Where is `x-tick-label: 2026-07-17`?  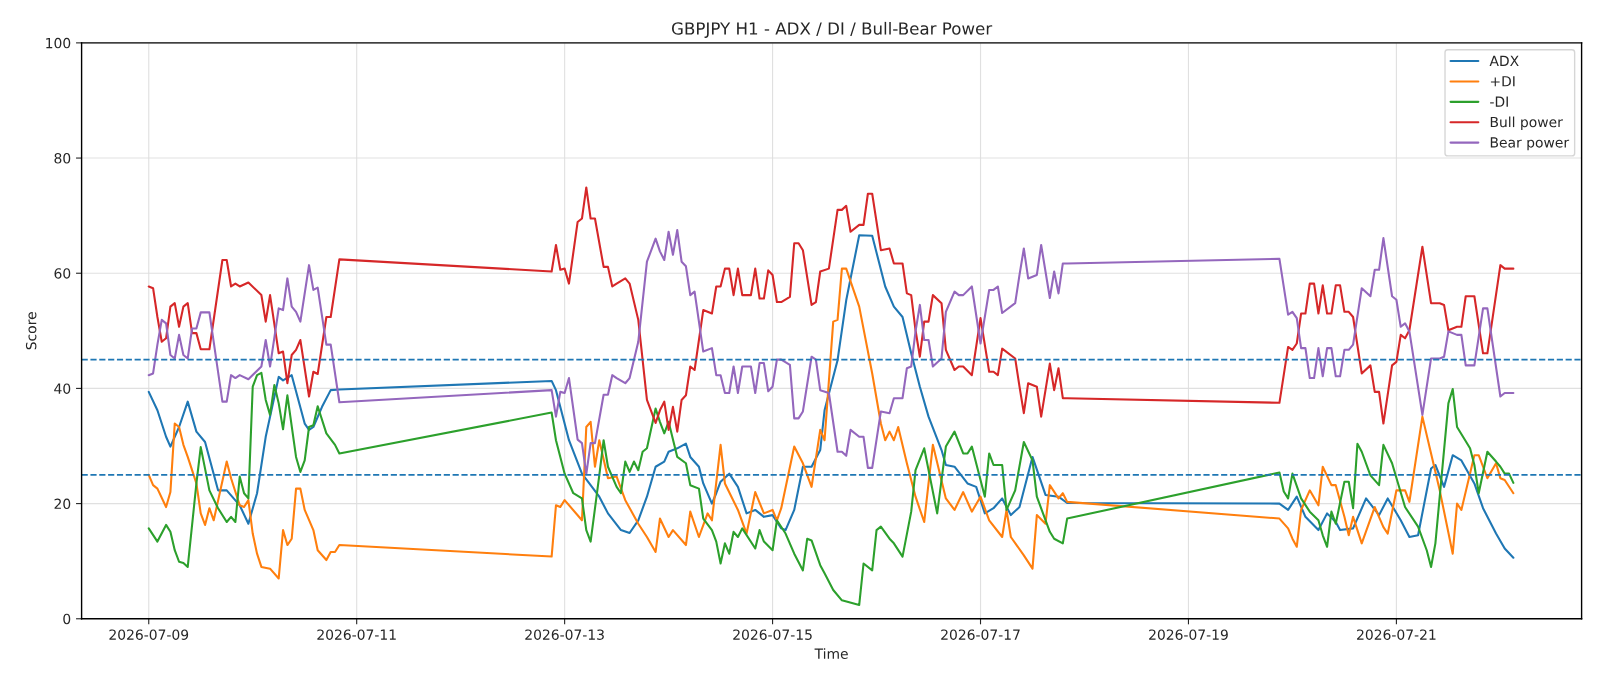
x-tick-label: 2026-07-17 is located at coordinates (980, 634).